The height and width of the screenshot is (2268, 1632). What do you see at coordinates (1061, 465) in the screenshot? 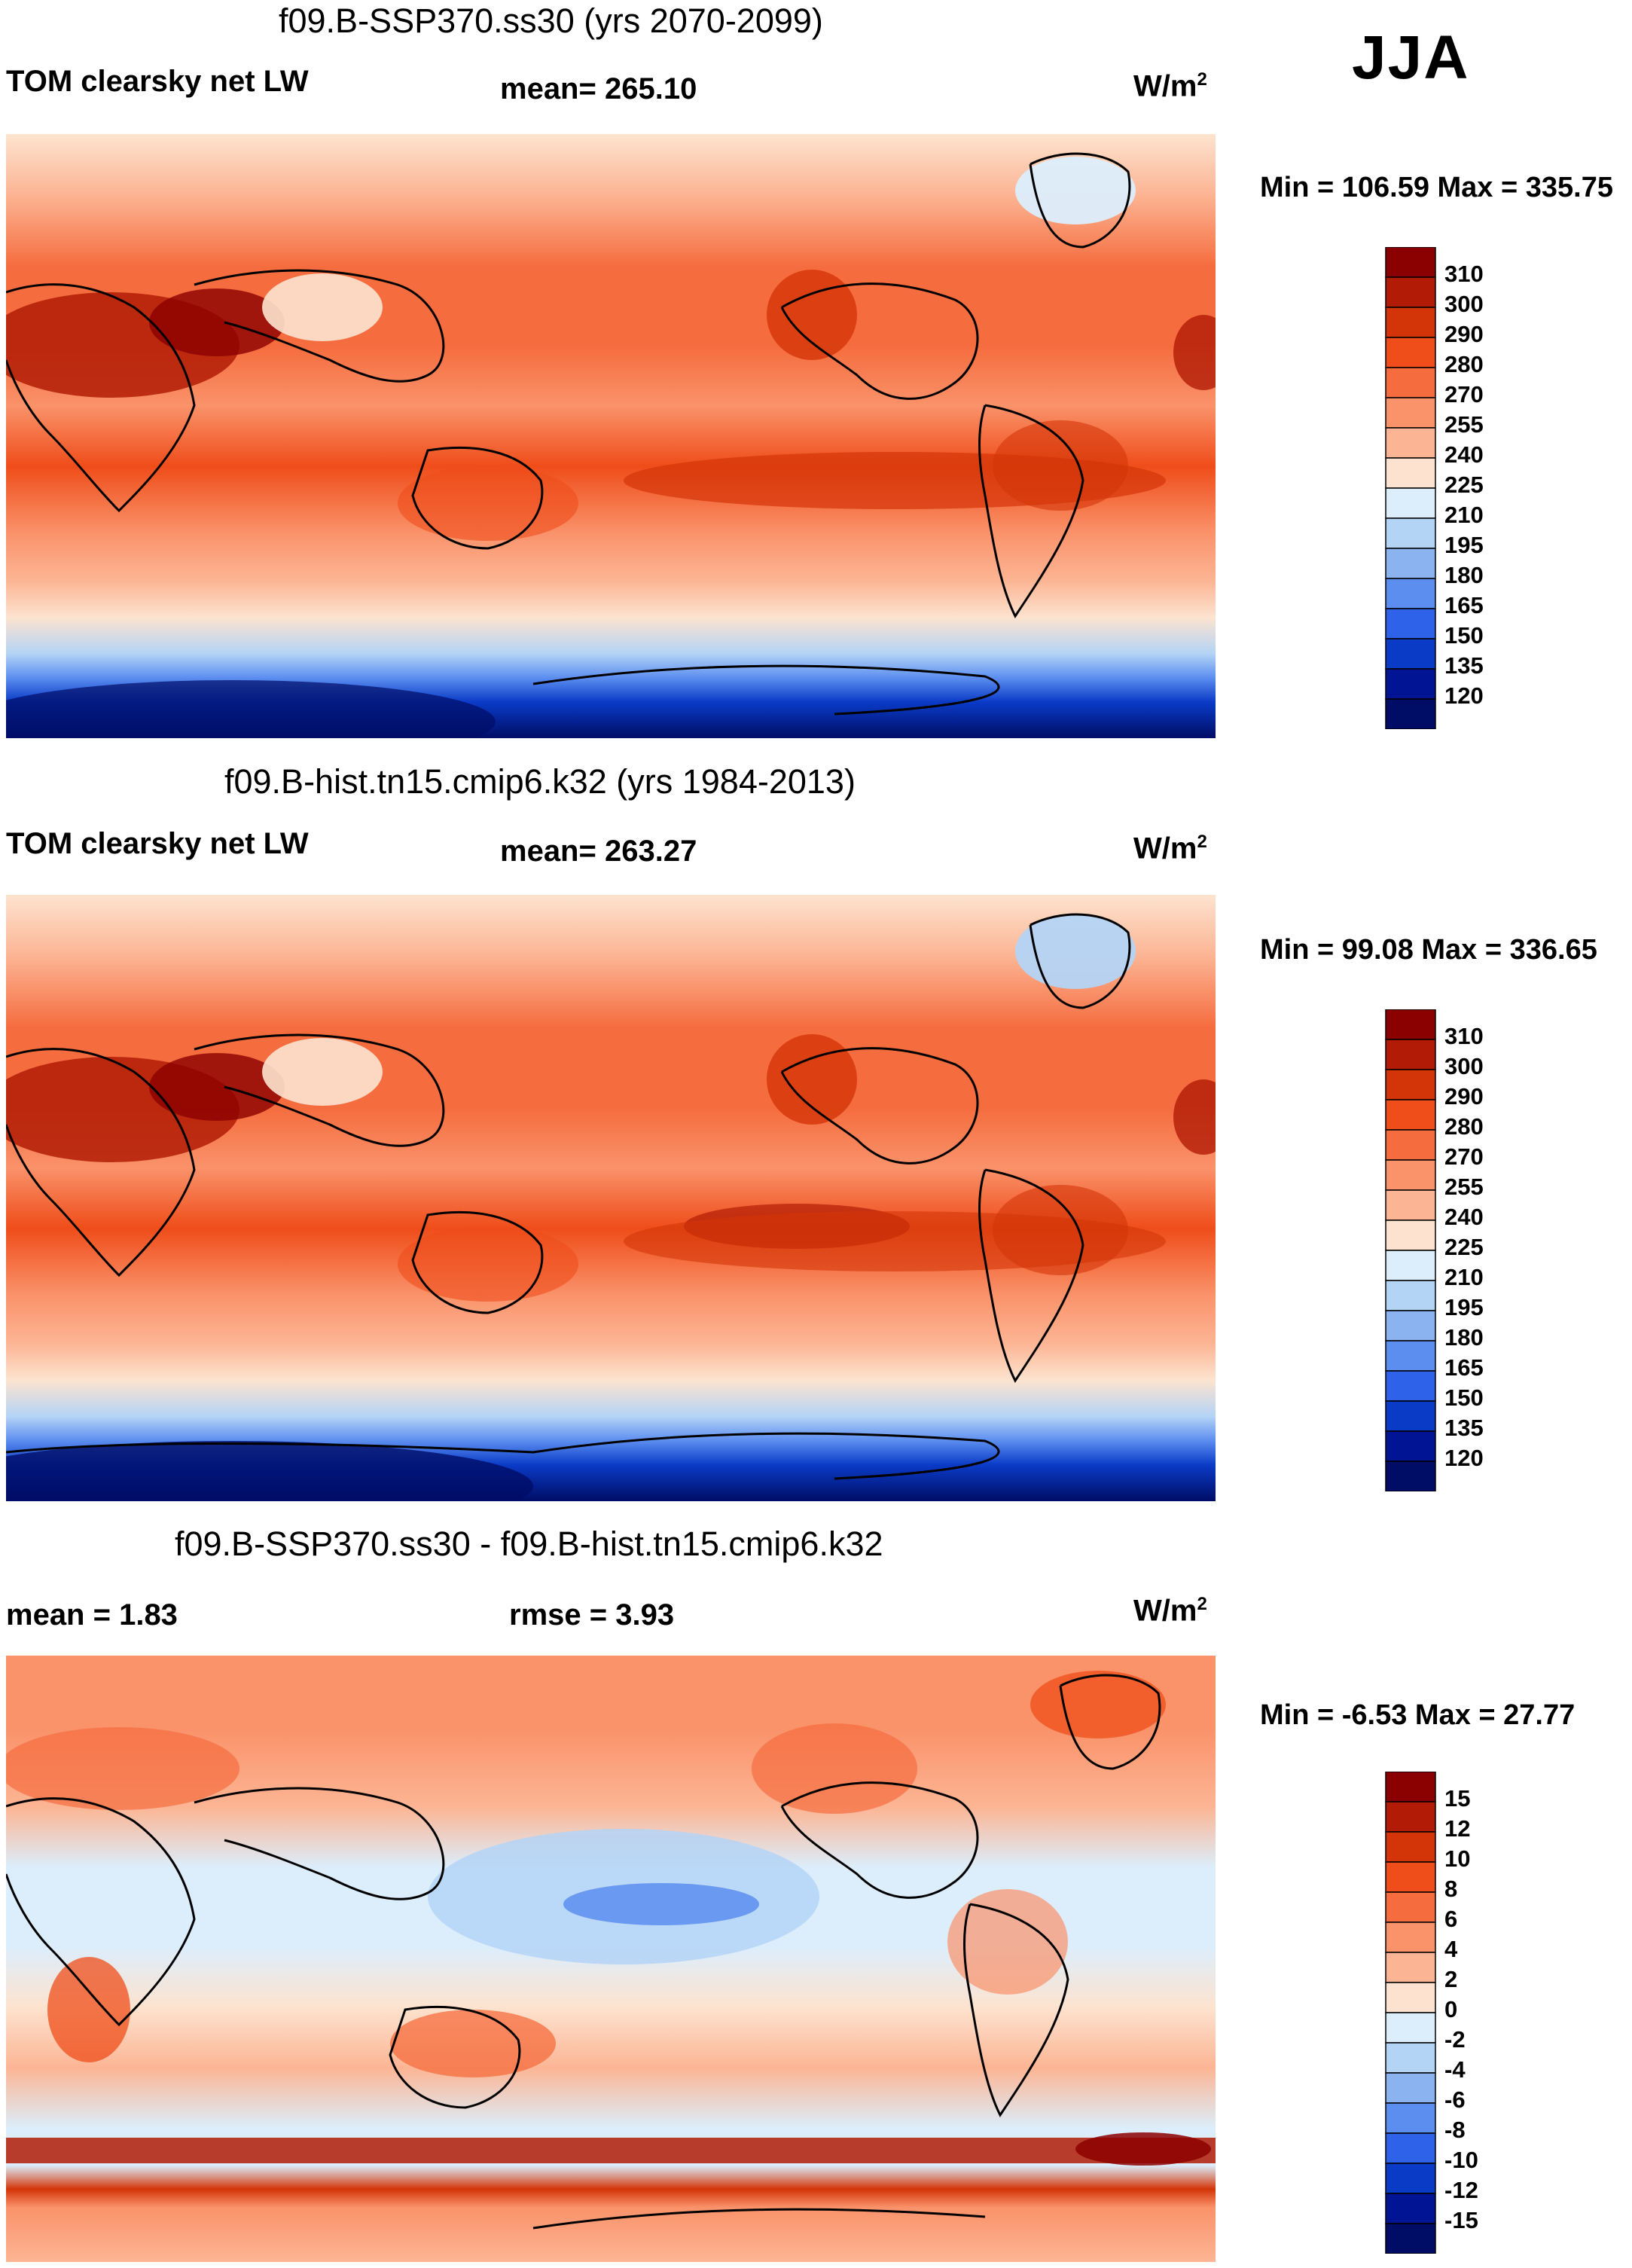
I see `panel1-south-america-warm` at bounding box center [1061, 465].